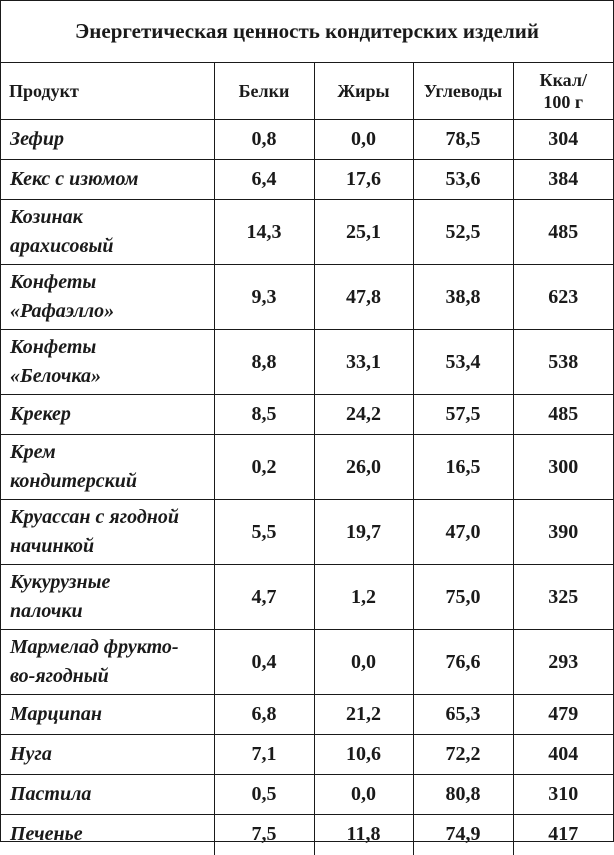 The image size is (614, 855). Describe the element at coordinates (463, 362) in the screenshot. I see `carbs-cell: 53,4` at that location.